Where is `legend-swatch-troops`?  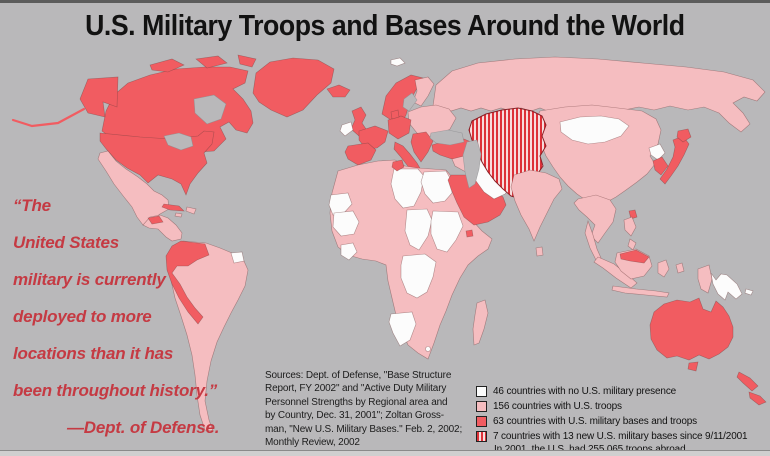 legend-swatch-troops is located at coordinates (481, 406).